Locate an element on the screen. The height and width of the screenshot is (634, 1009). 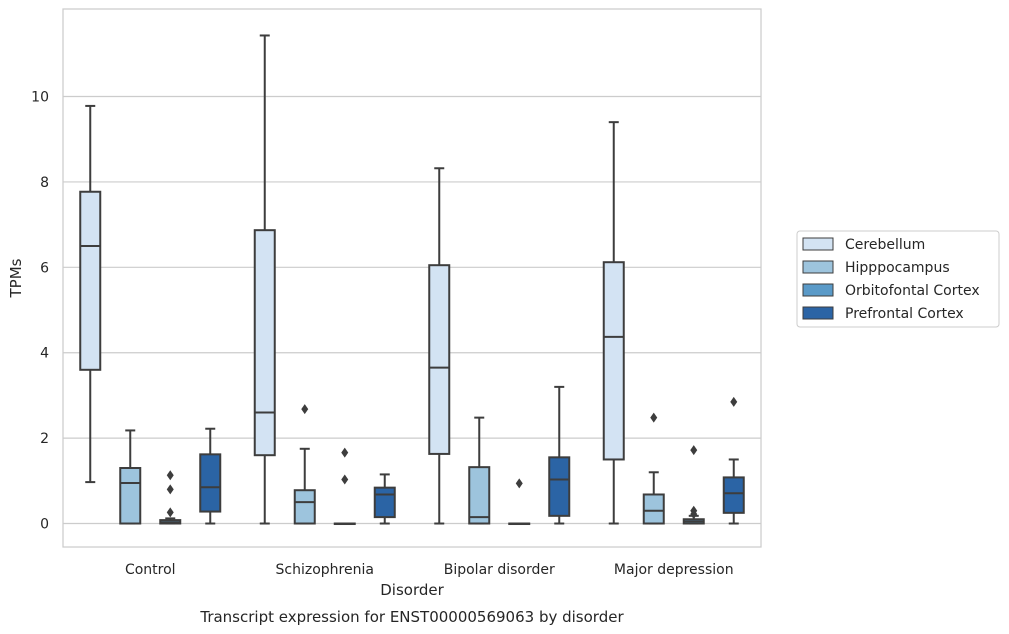
y-axis-label: TPMs is located at coordinates (16, 278).